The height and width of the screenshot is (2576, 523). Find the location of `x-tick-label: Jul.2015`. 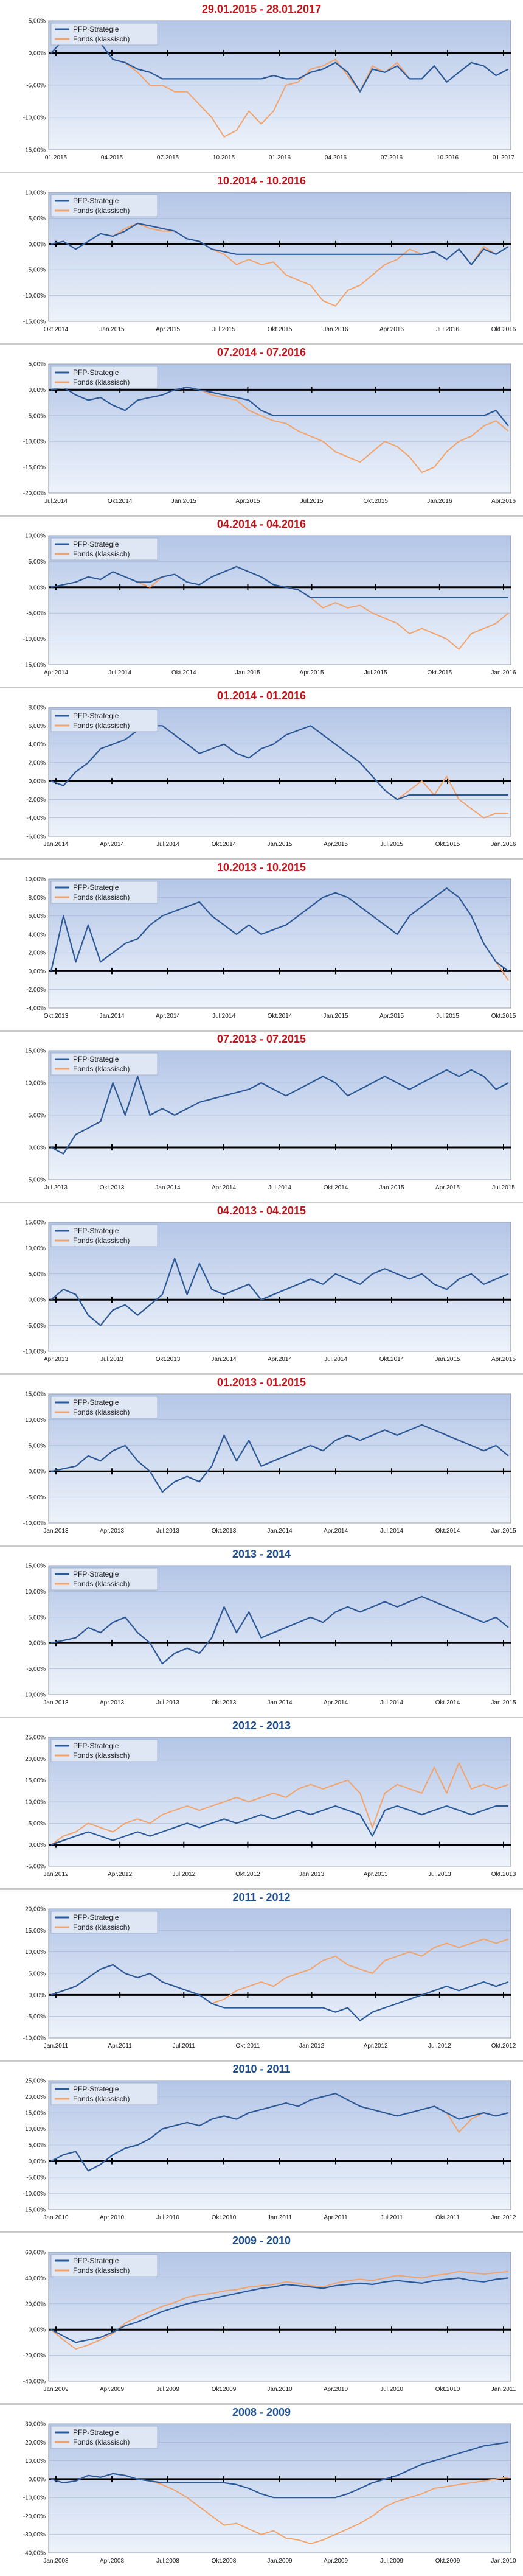

x-tick-label: Jul.2015 is located at coordinates (376, 673).